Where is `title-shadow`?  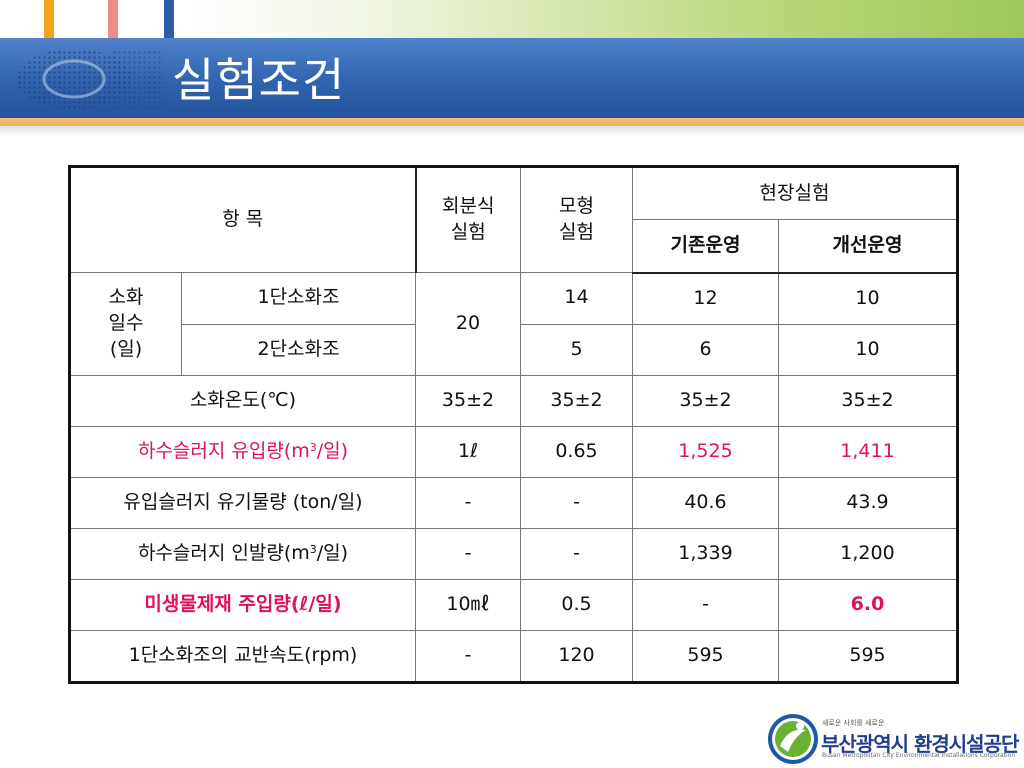 title-shadow is located at coordinates (512, 131).